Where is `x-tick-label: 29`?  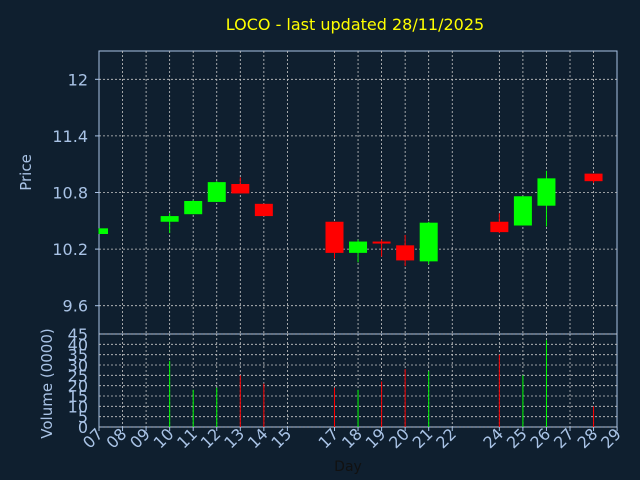 x-tick-label: 29 is located at coordinates (611, 438).